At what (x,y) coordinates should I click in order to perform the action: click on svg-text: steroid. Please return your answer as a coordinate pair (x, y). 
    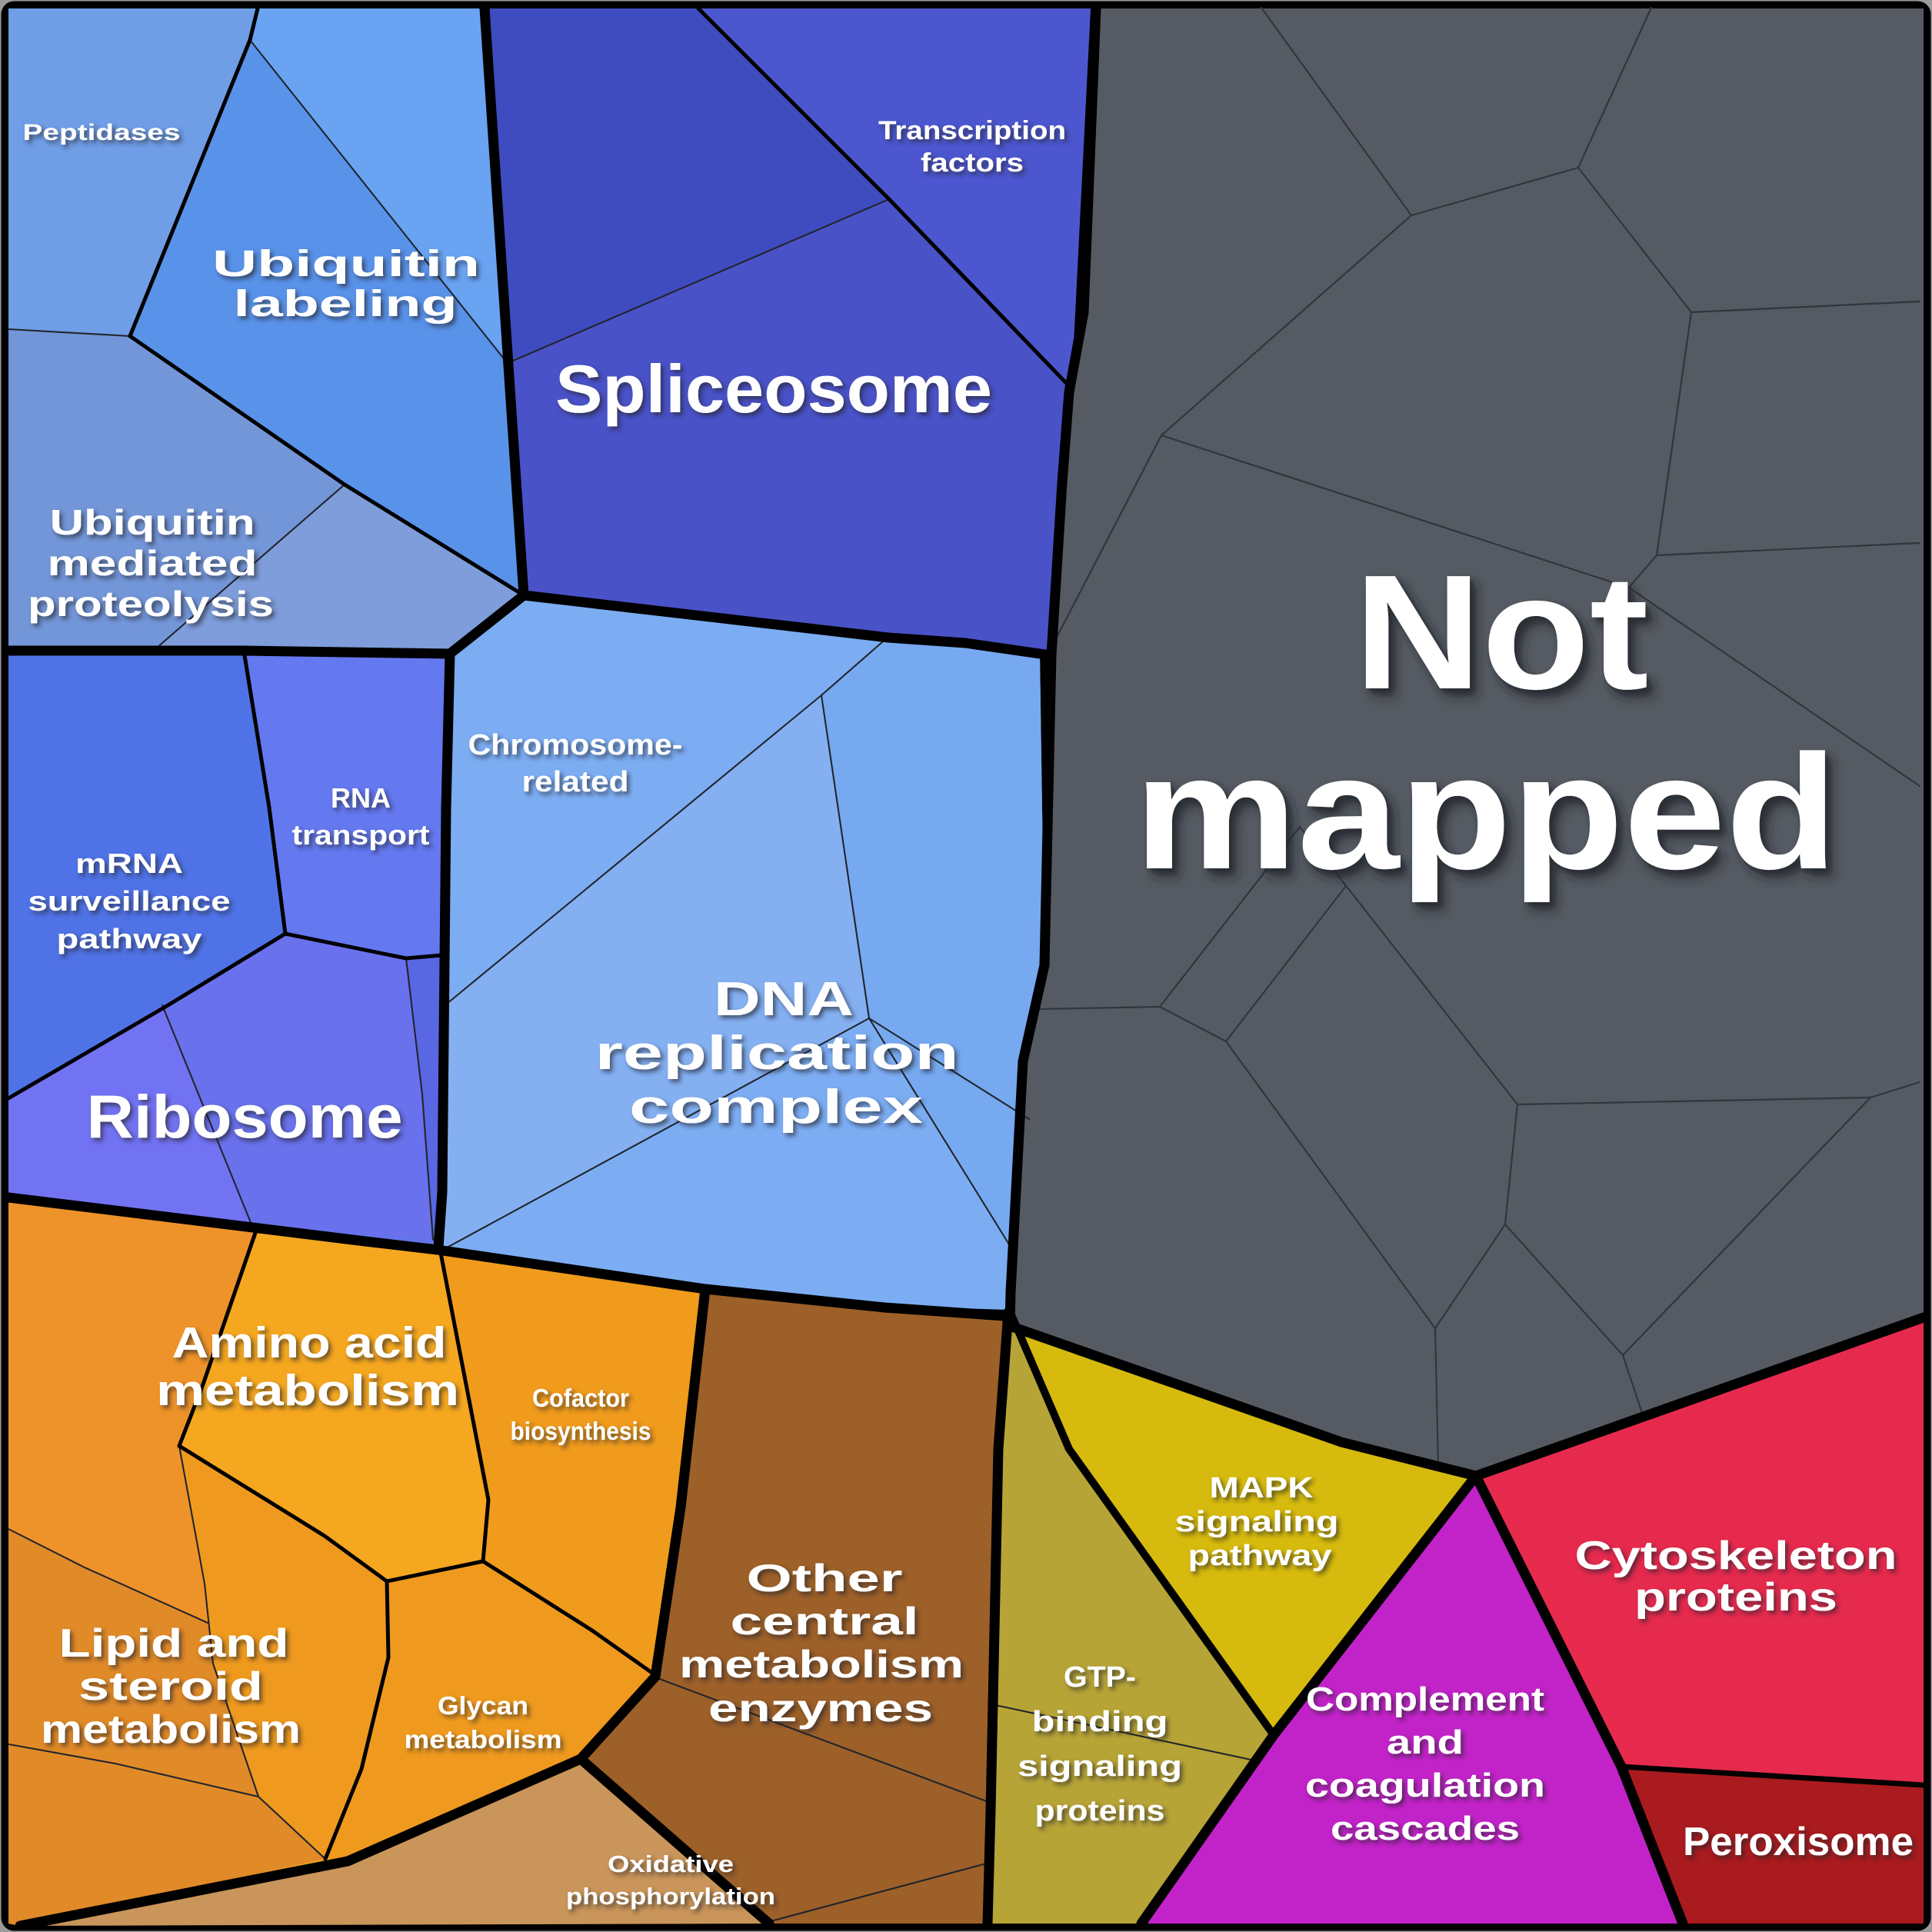
    Looking at the image, I should click on (170, 1686).